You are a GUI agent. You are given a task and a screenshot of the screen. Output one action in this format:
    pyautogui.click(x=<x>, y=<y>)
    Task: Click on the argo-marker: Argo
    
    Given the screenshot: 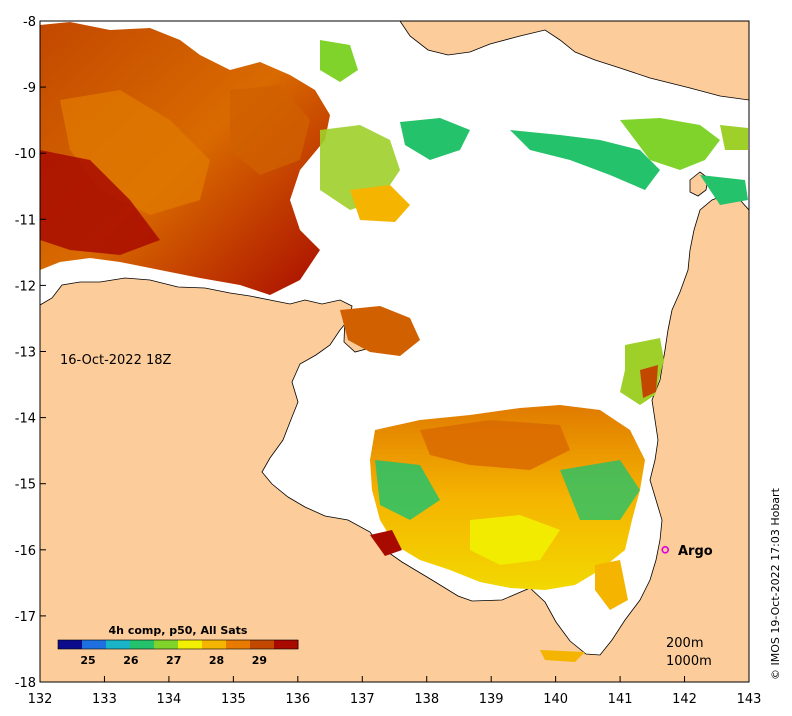 What is the action you would take?
    pyautogui.click(x=687, y=551)
    